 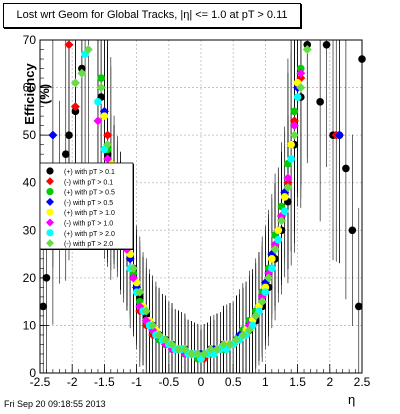 What do you see at coordinates (40, 382) in the screenshot?
I see `x-tick-label: -2.5` at bounding box center [40, 382].